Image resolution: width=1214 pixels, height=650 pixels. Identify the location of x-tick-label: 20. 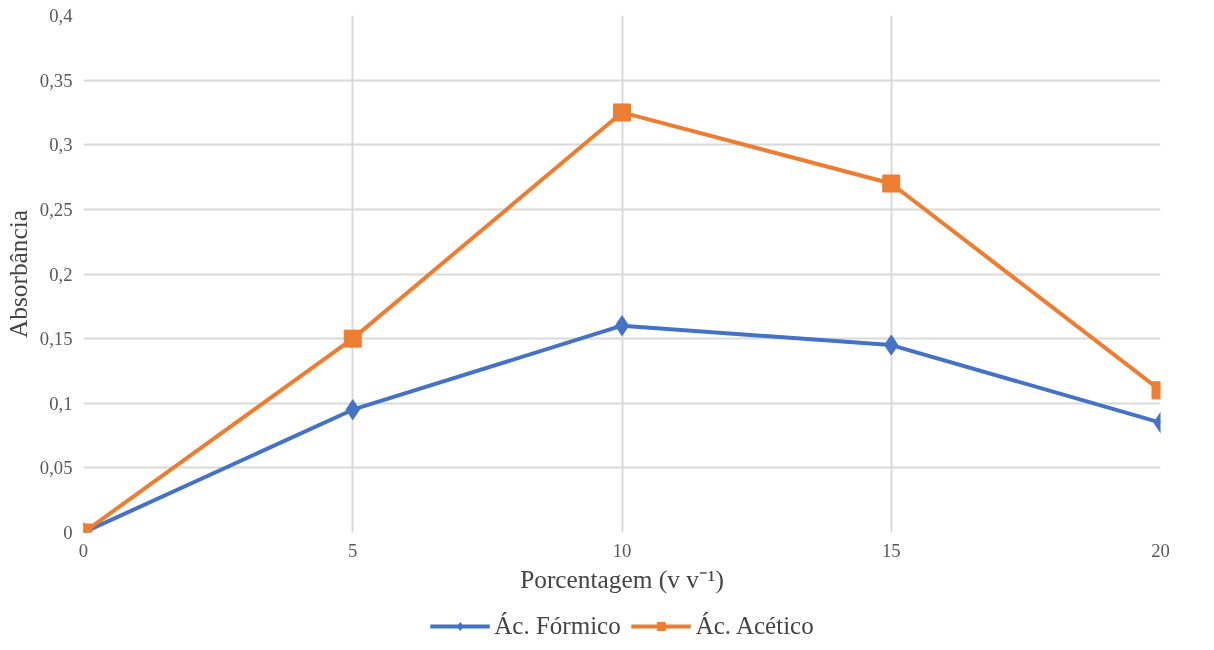
(1160, 550).